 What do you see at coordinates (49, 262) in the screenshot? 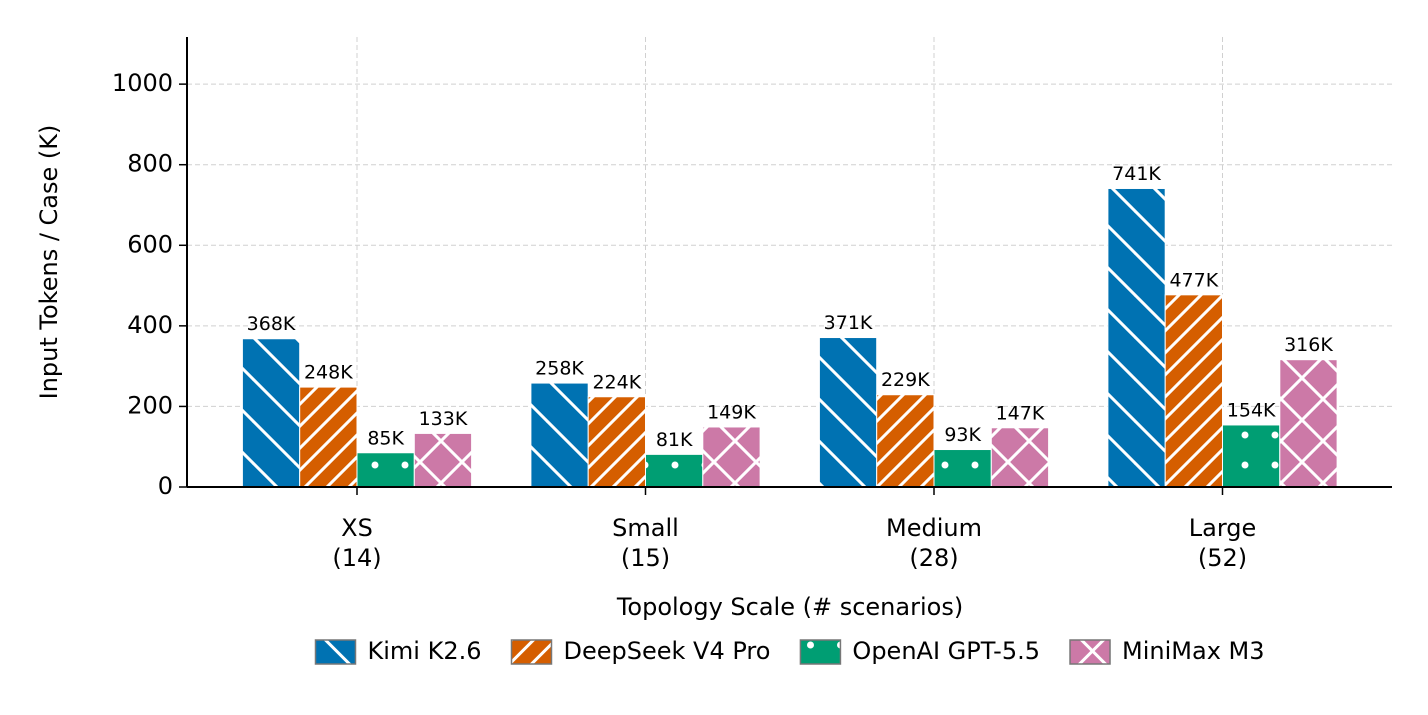
I see `y-axis-label: Input Tokens / Case (K)` at bounding box center [49, 262].